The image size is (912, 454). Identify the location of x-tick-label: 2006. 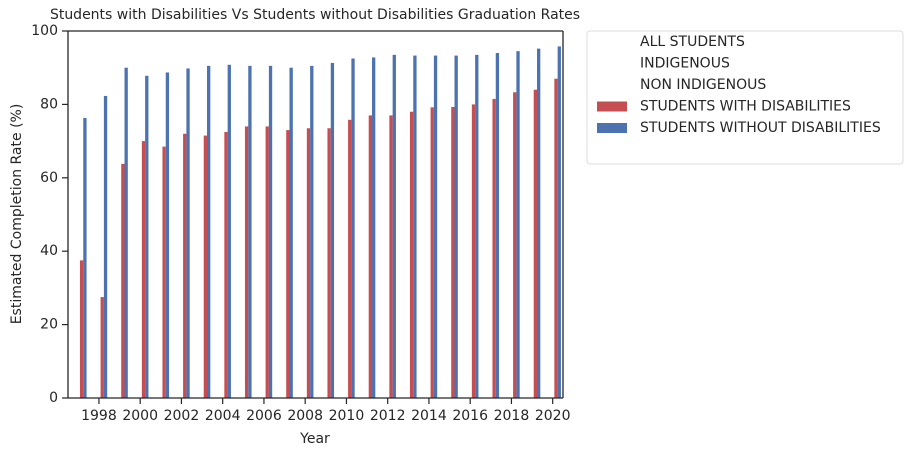
(264, 416).